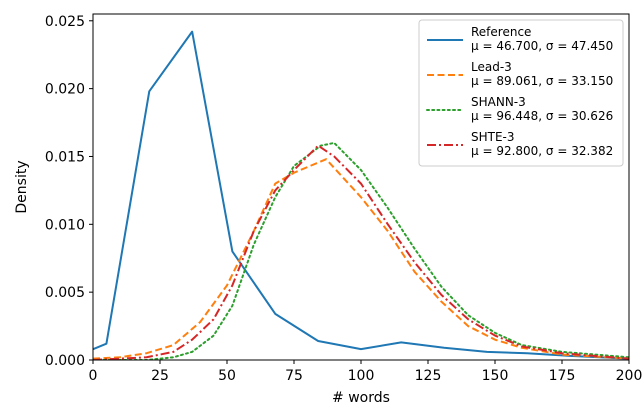  What do you see at coordinates (501, 32) in the screenshot?
I see `legend-series-name: Reference` at bounding box center [501, 32].